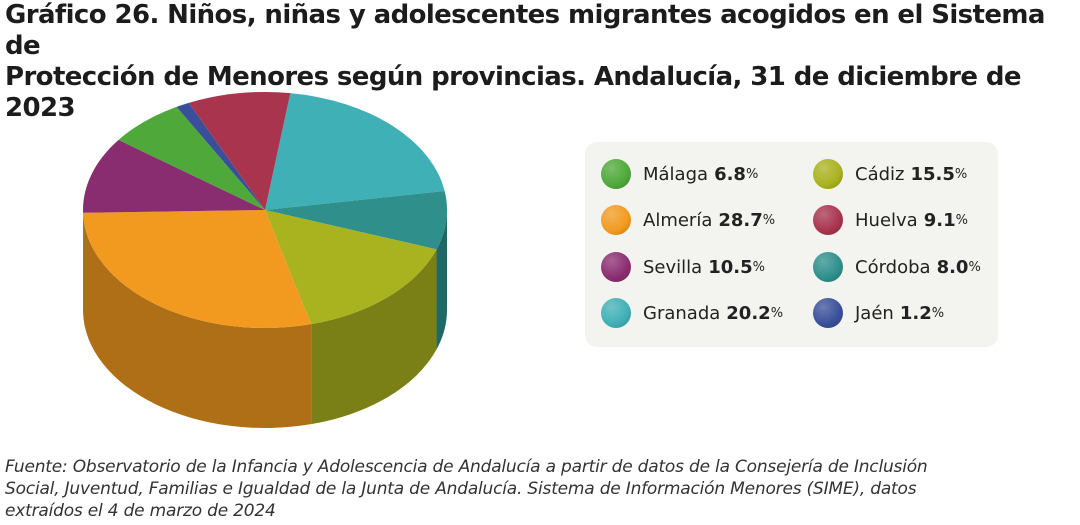 This screenshot has height=525, width=1080. I want to click on pie-slice-huelva, so click(239, 151).